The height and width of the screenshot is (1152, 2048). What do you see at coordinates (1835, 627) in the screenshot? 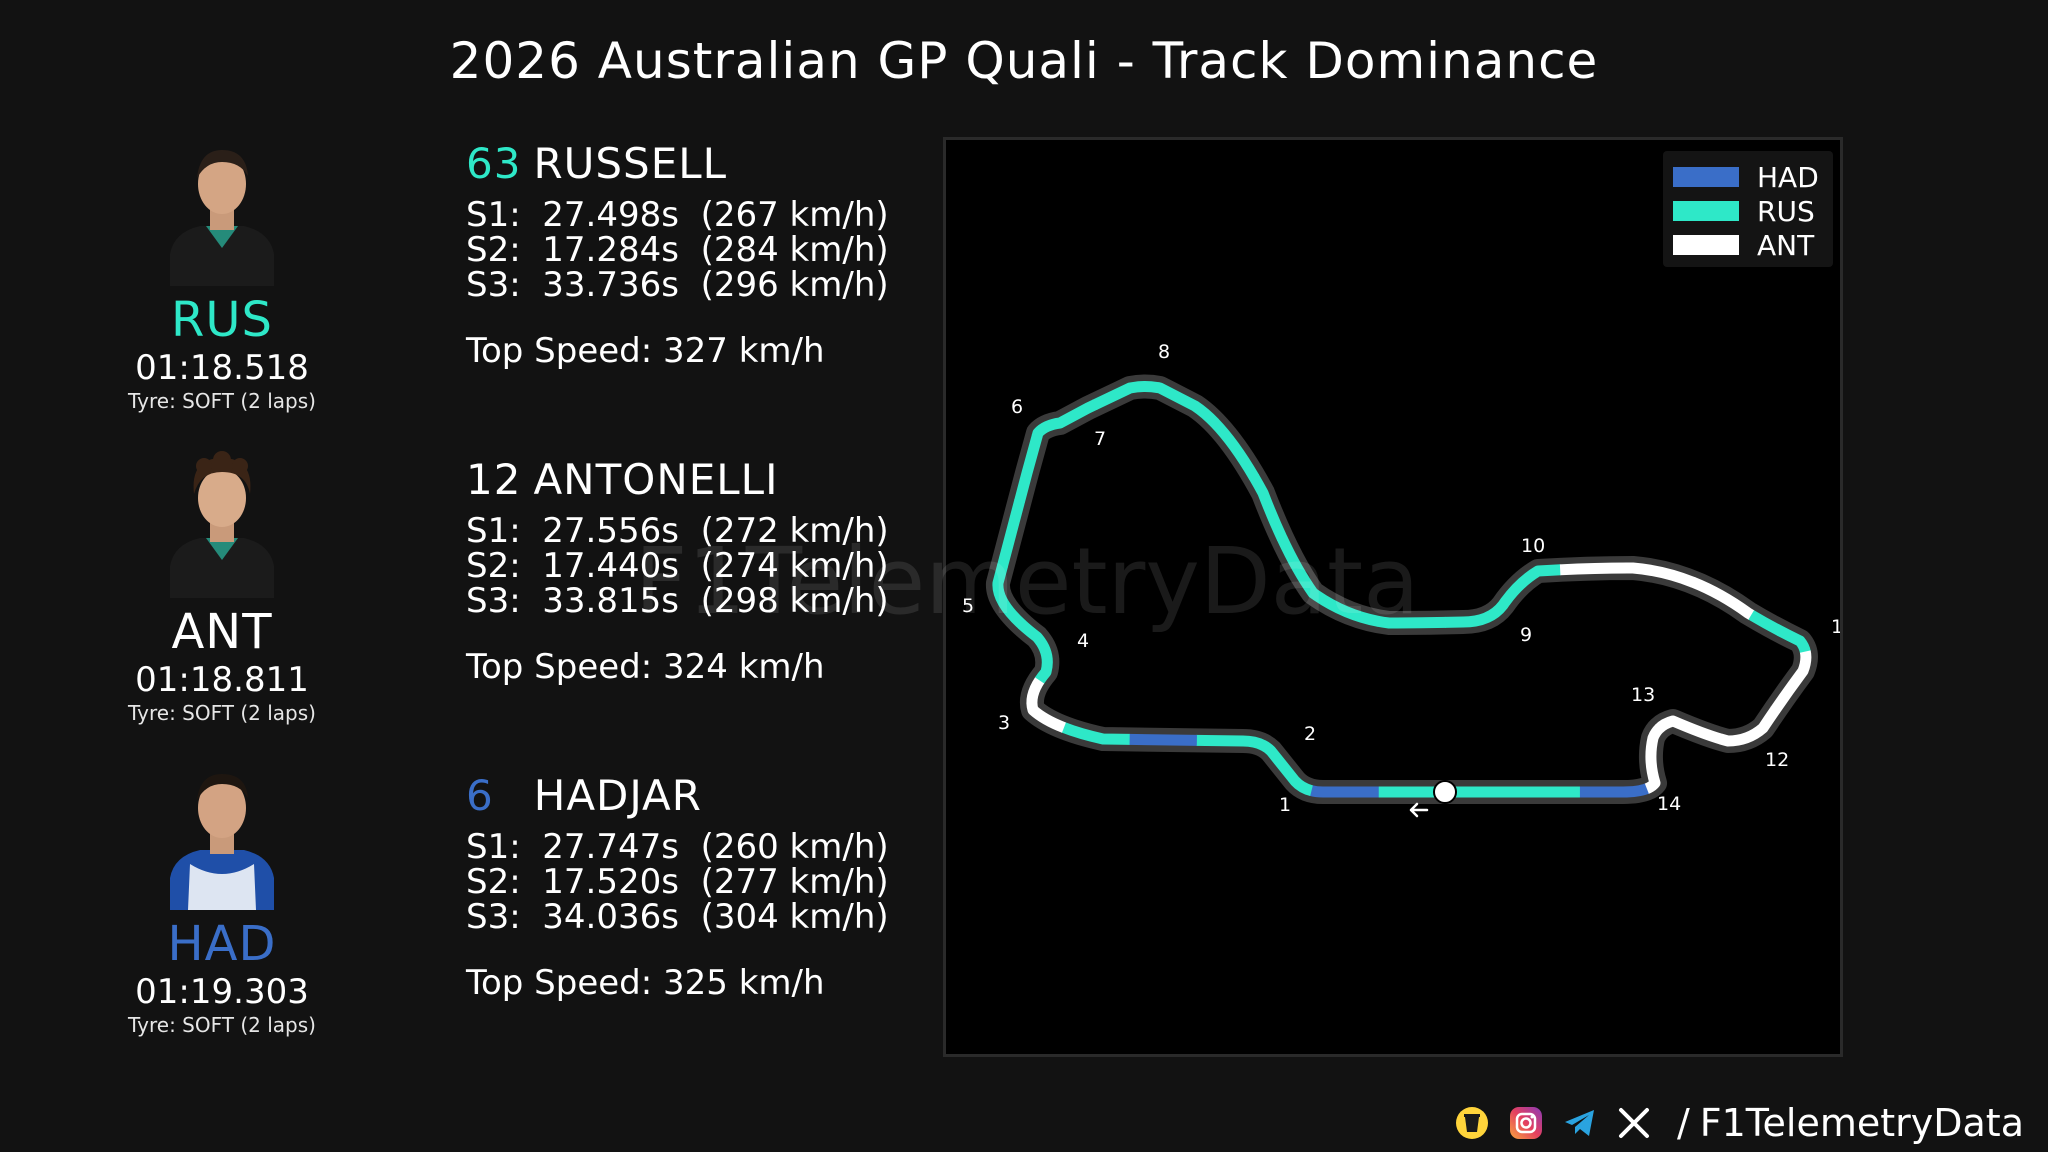
I see `corner-label: 11` at bounding box center [1835, 627].